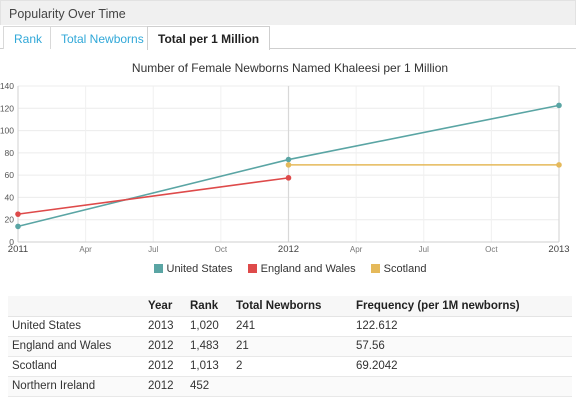  I want to click on table-header-cell, so click(76, 306).